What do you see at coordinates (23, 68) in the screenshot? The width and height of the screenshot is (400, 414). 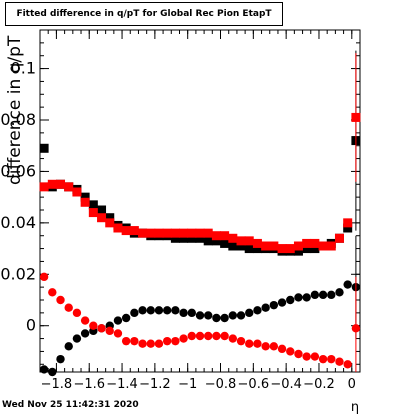 I see `y-tick-label: 0.1` at bounding box center [23, 68].